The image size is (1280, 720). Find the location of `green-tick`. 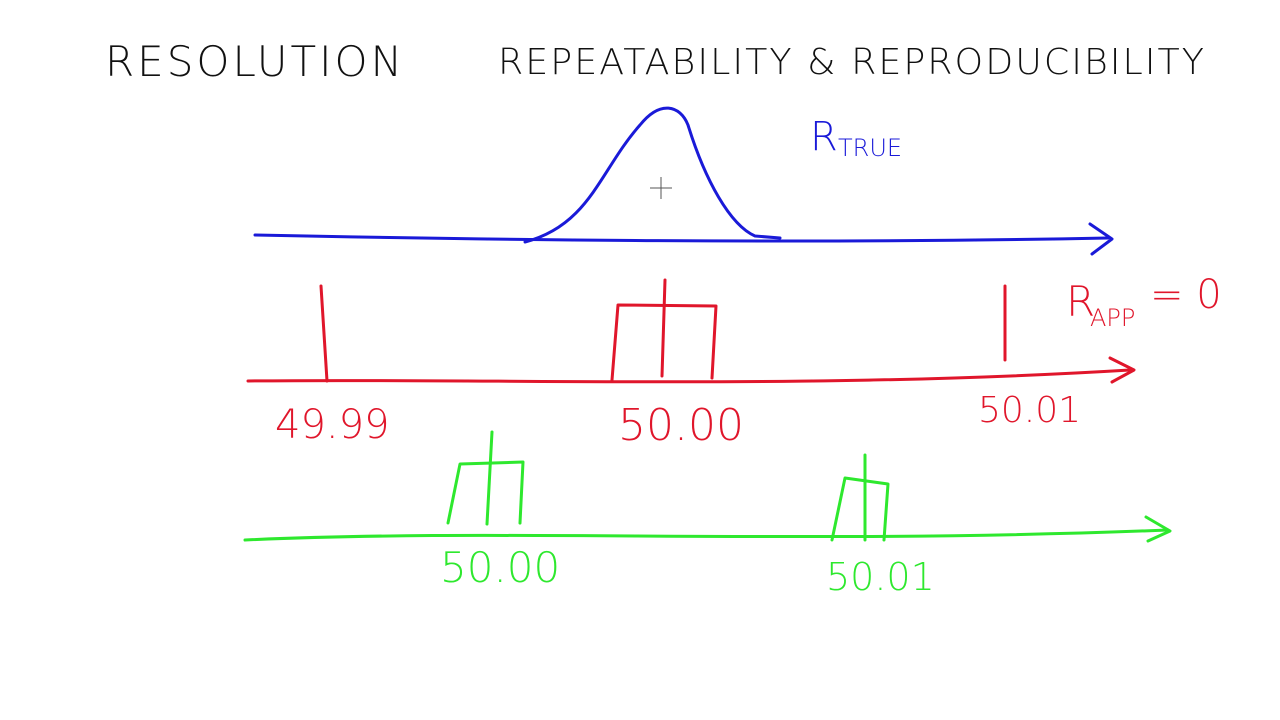

green-tick is located at coordinates (489, 478).